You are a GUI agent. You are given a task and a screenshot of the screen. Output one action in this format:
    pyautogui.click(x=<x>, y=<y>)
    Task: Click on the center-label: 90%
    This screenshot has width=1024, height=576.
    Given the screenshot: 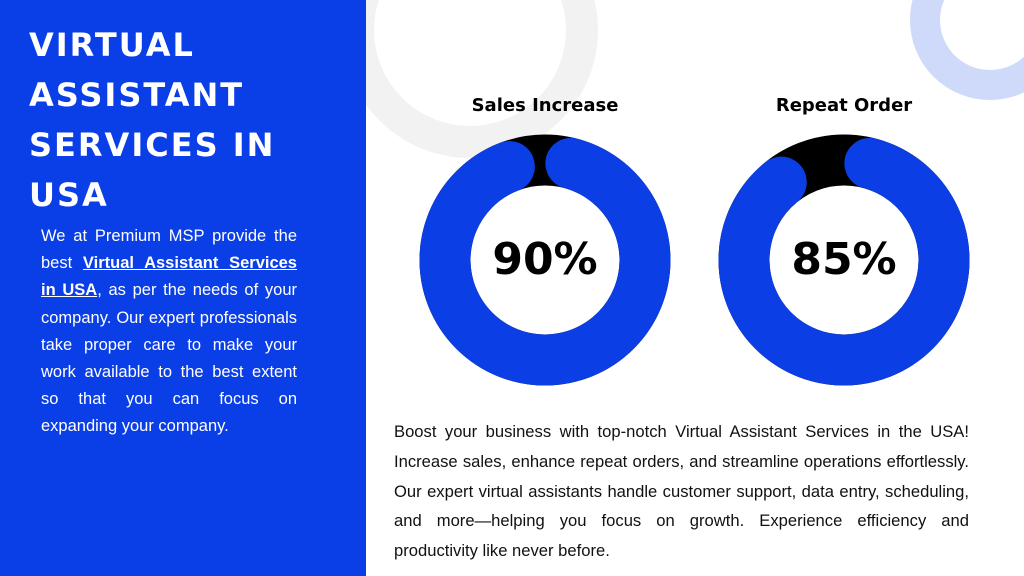 What is the action you would take?
    pyautogui.click(x=544, y=259)
    